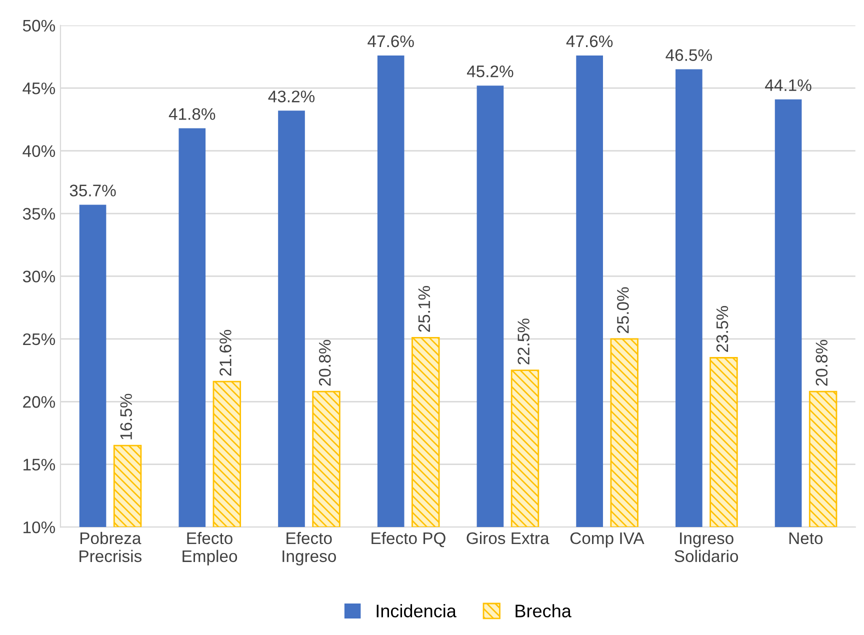 This screenshot has height=635, width=864. What do you see at coordinates (291, 96) in the screenshot?
I see `data-label: 43.2%` at bounding box center [291, 96].